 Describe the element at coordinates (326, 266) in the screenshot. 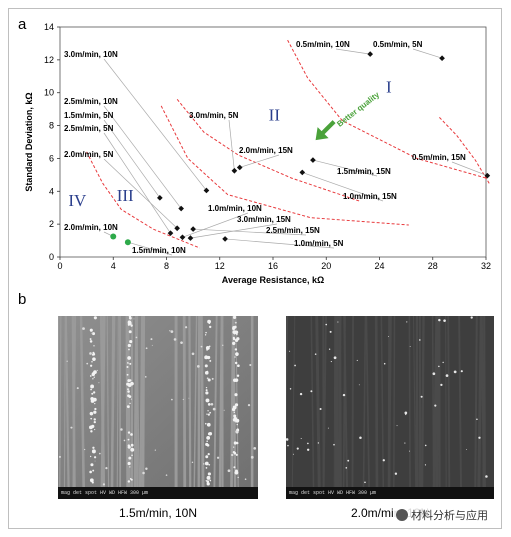

I see `x-tick-label: 20` at that location.